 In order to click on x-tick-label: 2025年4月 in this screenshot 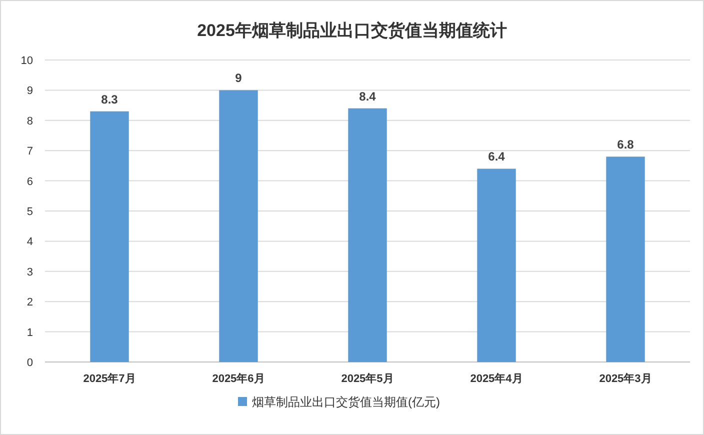, I will do `click(496, 378)`.